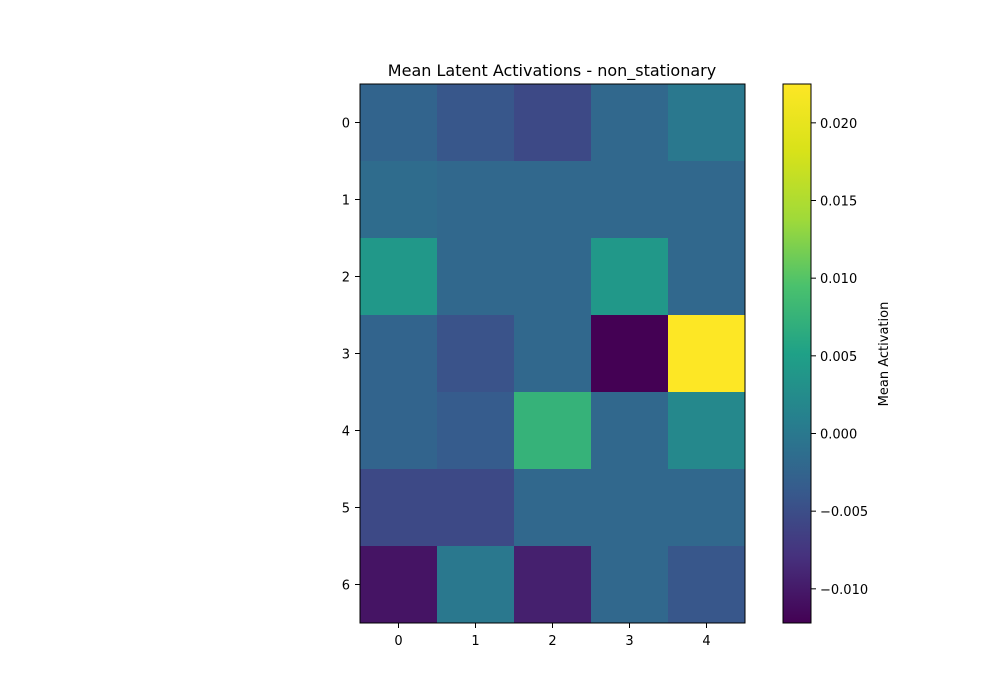 The image size is (1000, 700). I want to click on colorbar-ticks: −0.010 −0.005 0.000 0.005 0.010 0.015 0.020, so click(839, 357).